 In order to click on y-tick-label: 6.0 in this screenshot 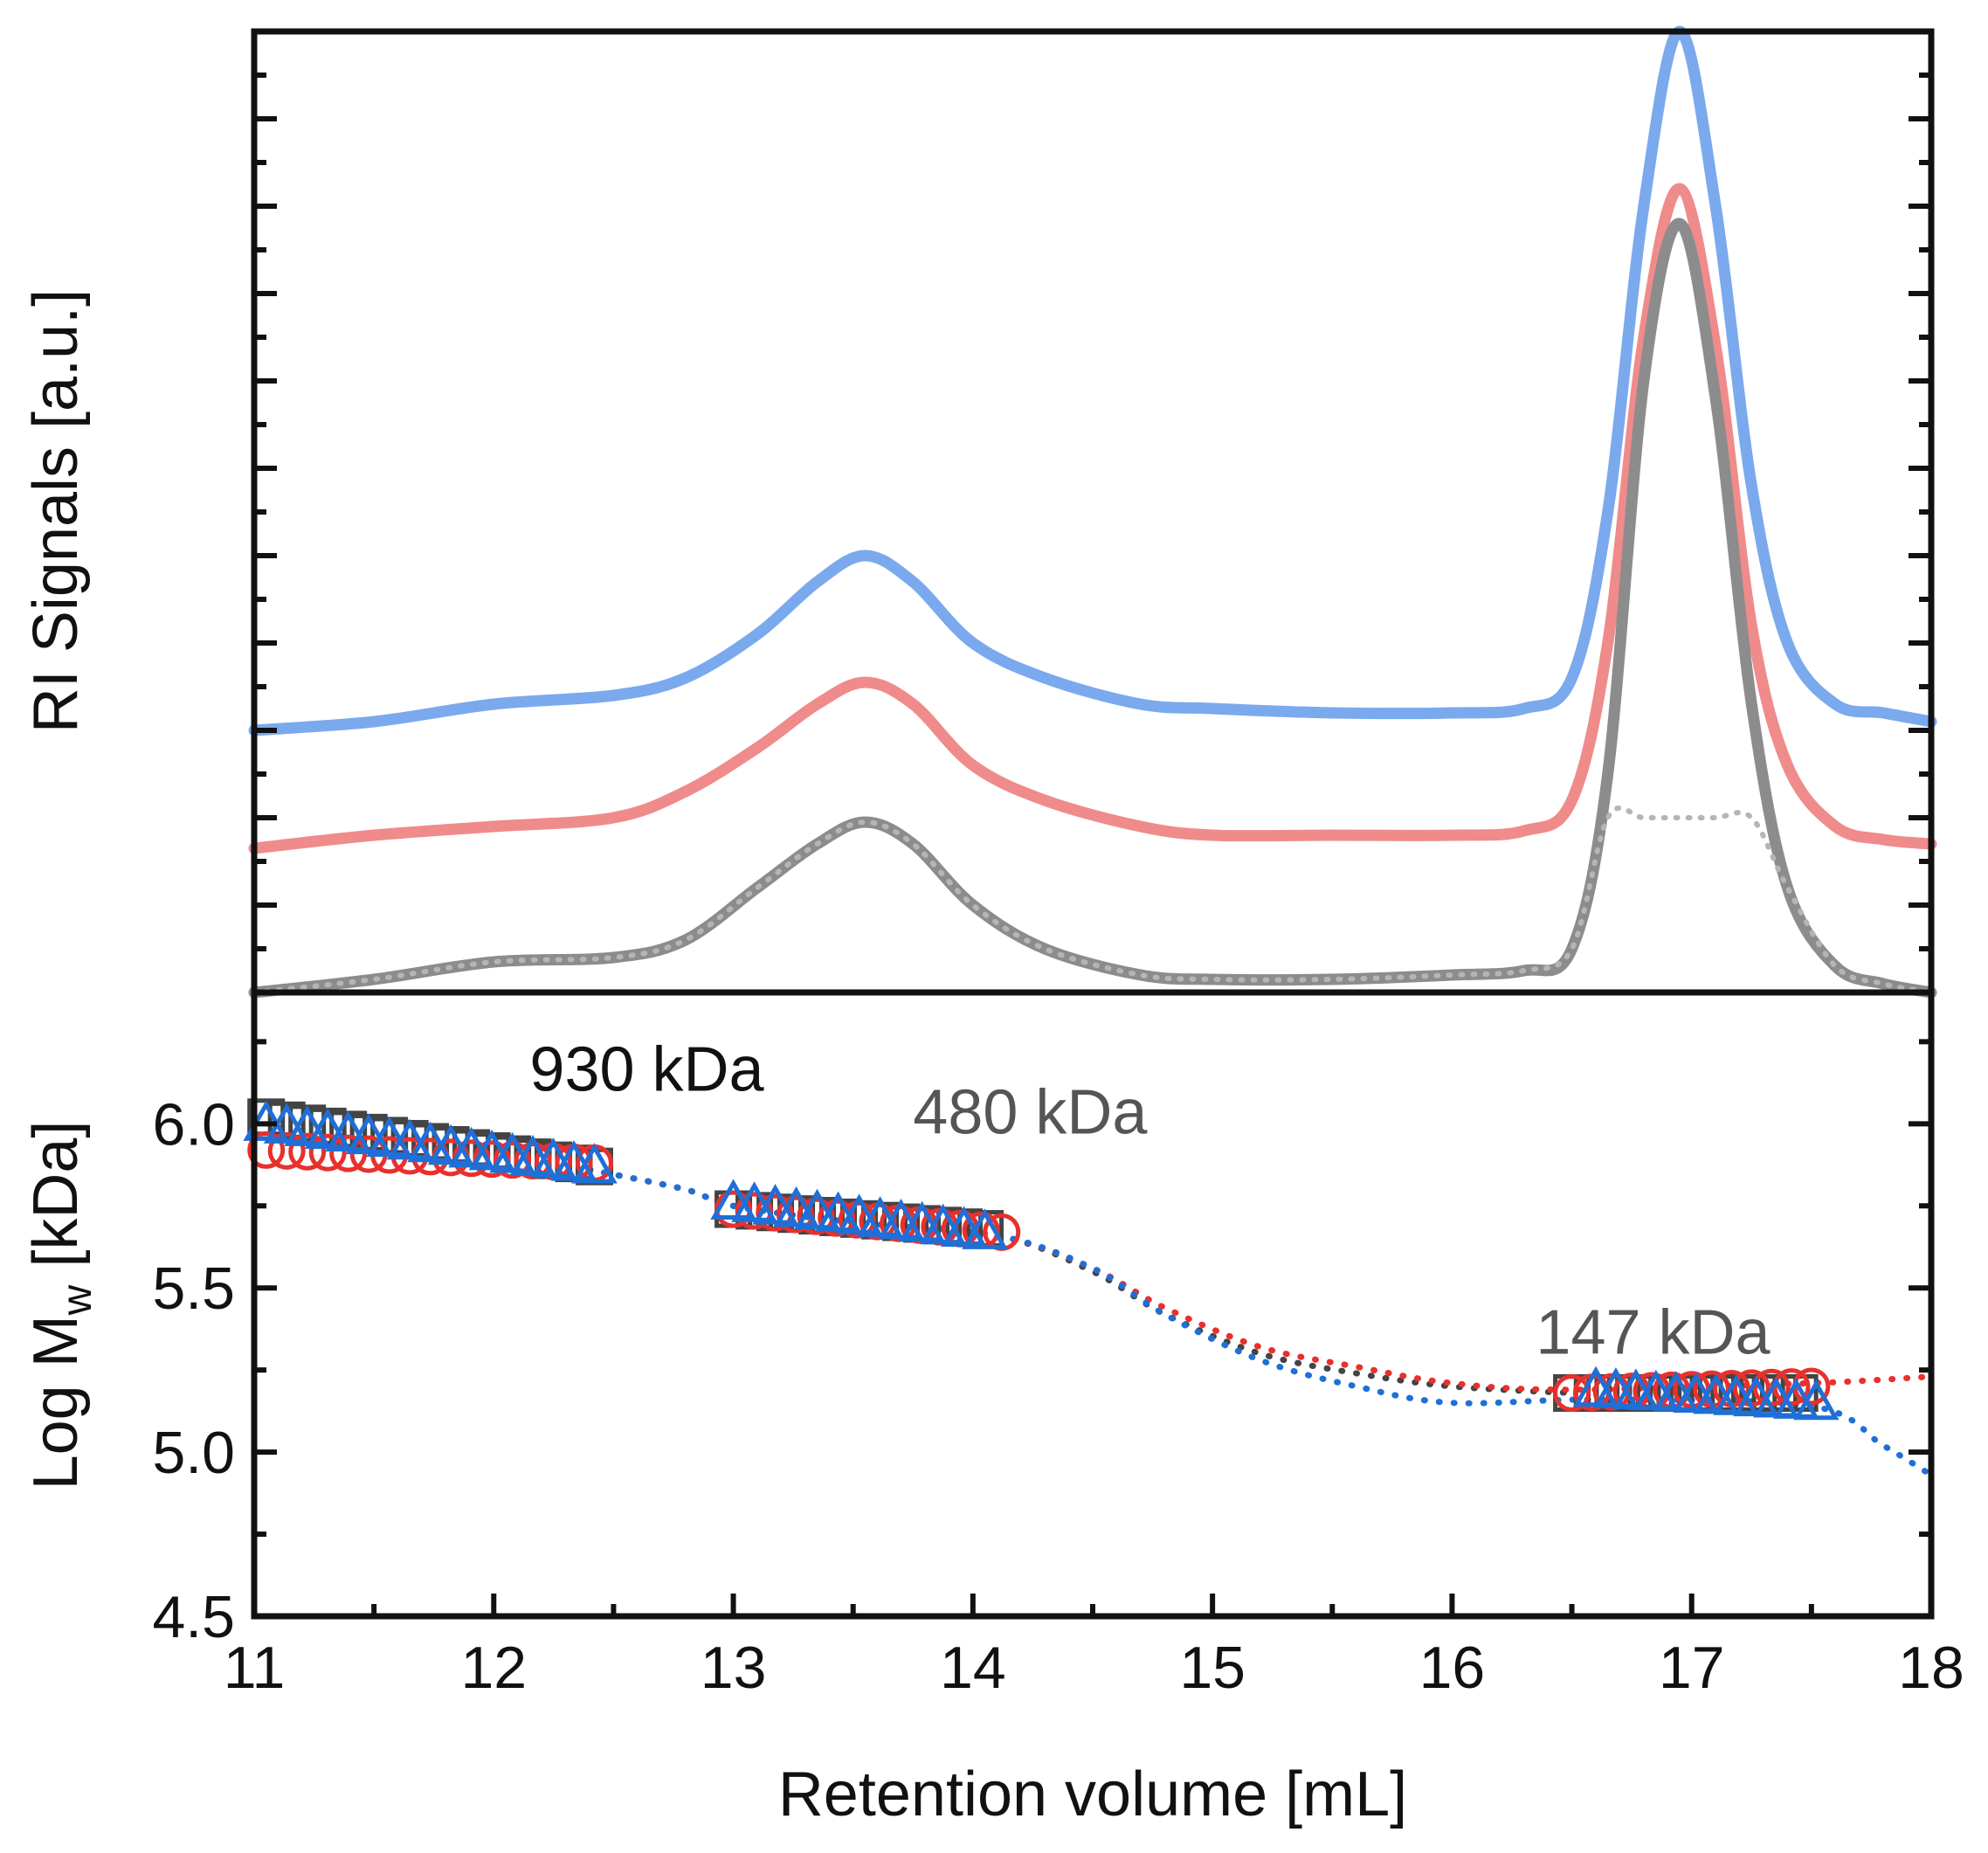, I will do `click(193, 1124)`.